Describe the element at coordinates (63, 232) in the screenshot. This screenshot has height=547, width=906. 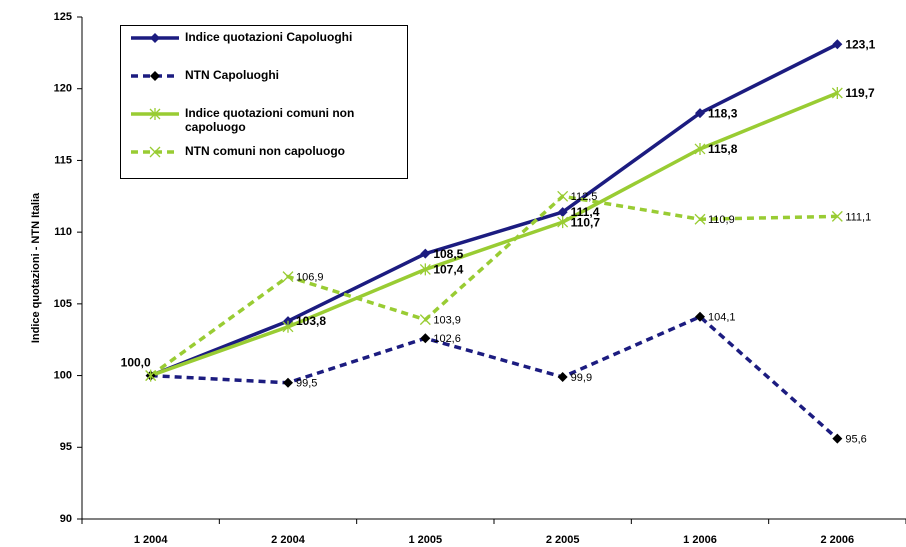
I see `y-tick-label: 110` at that location.